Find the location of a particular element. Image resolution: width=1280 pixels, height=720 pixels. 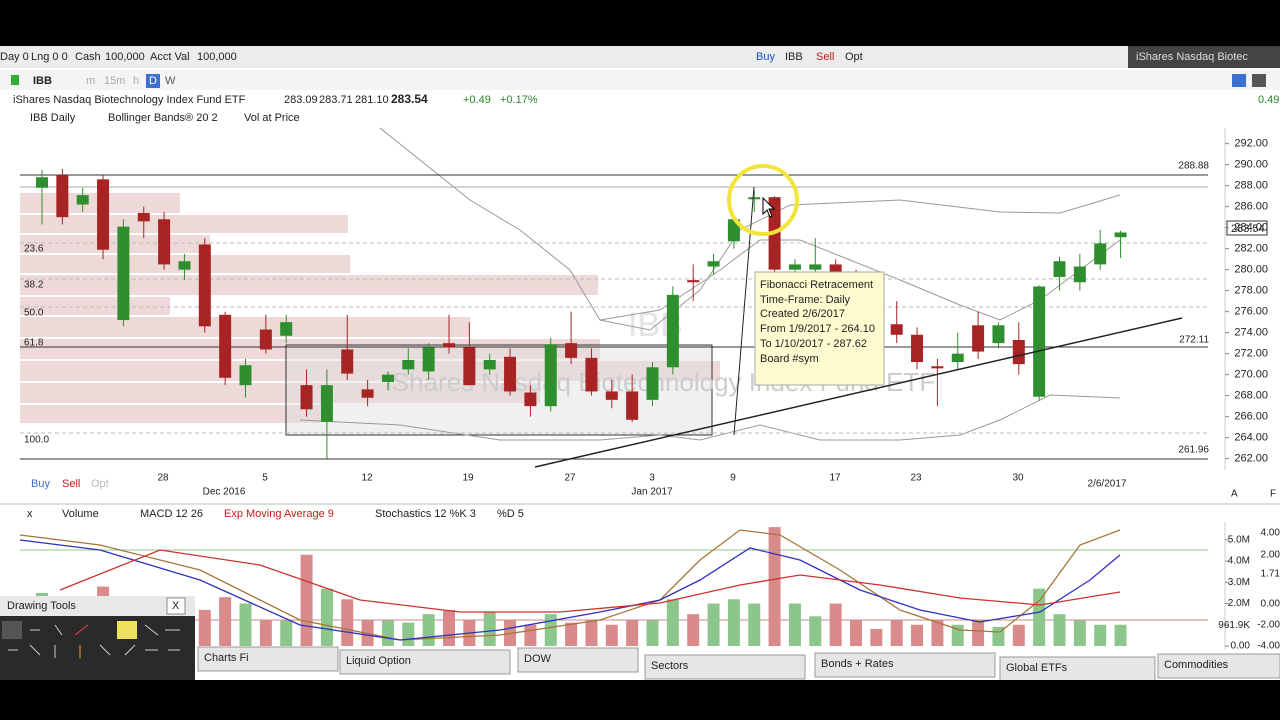

date-label: Dec 2016 is located at coordinates (224, 492).